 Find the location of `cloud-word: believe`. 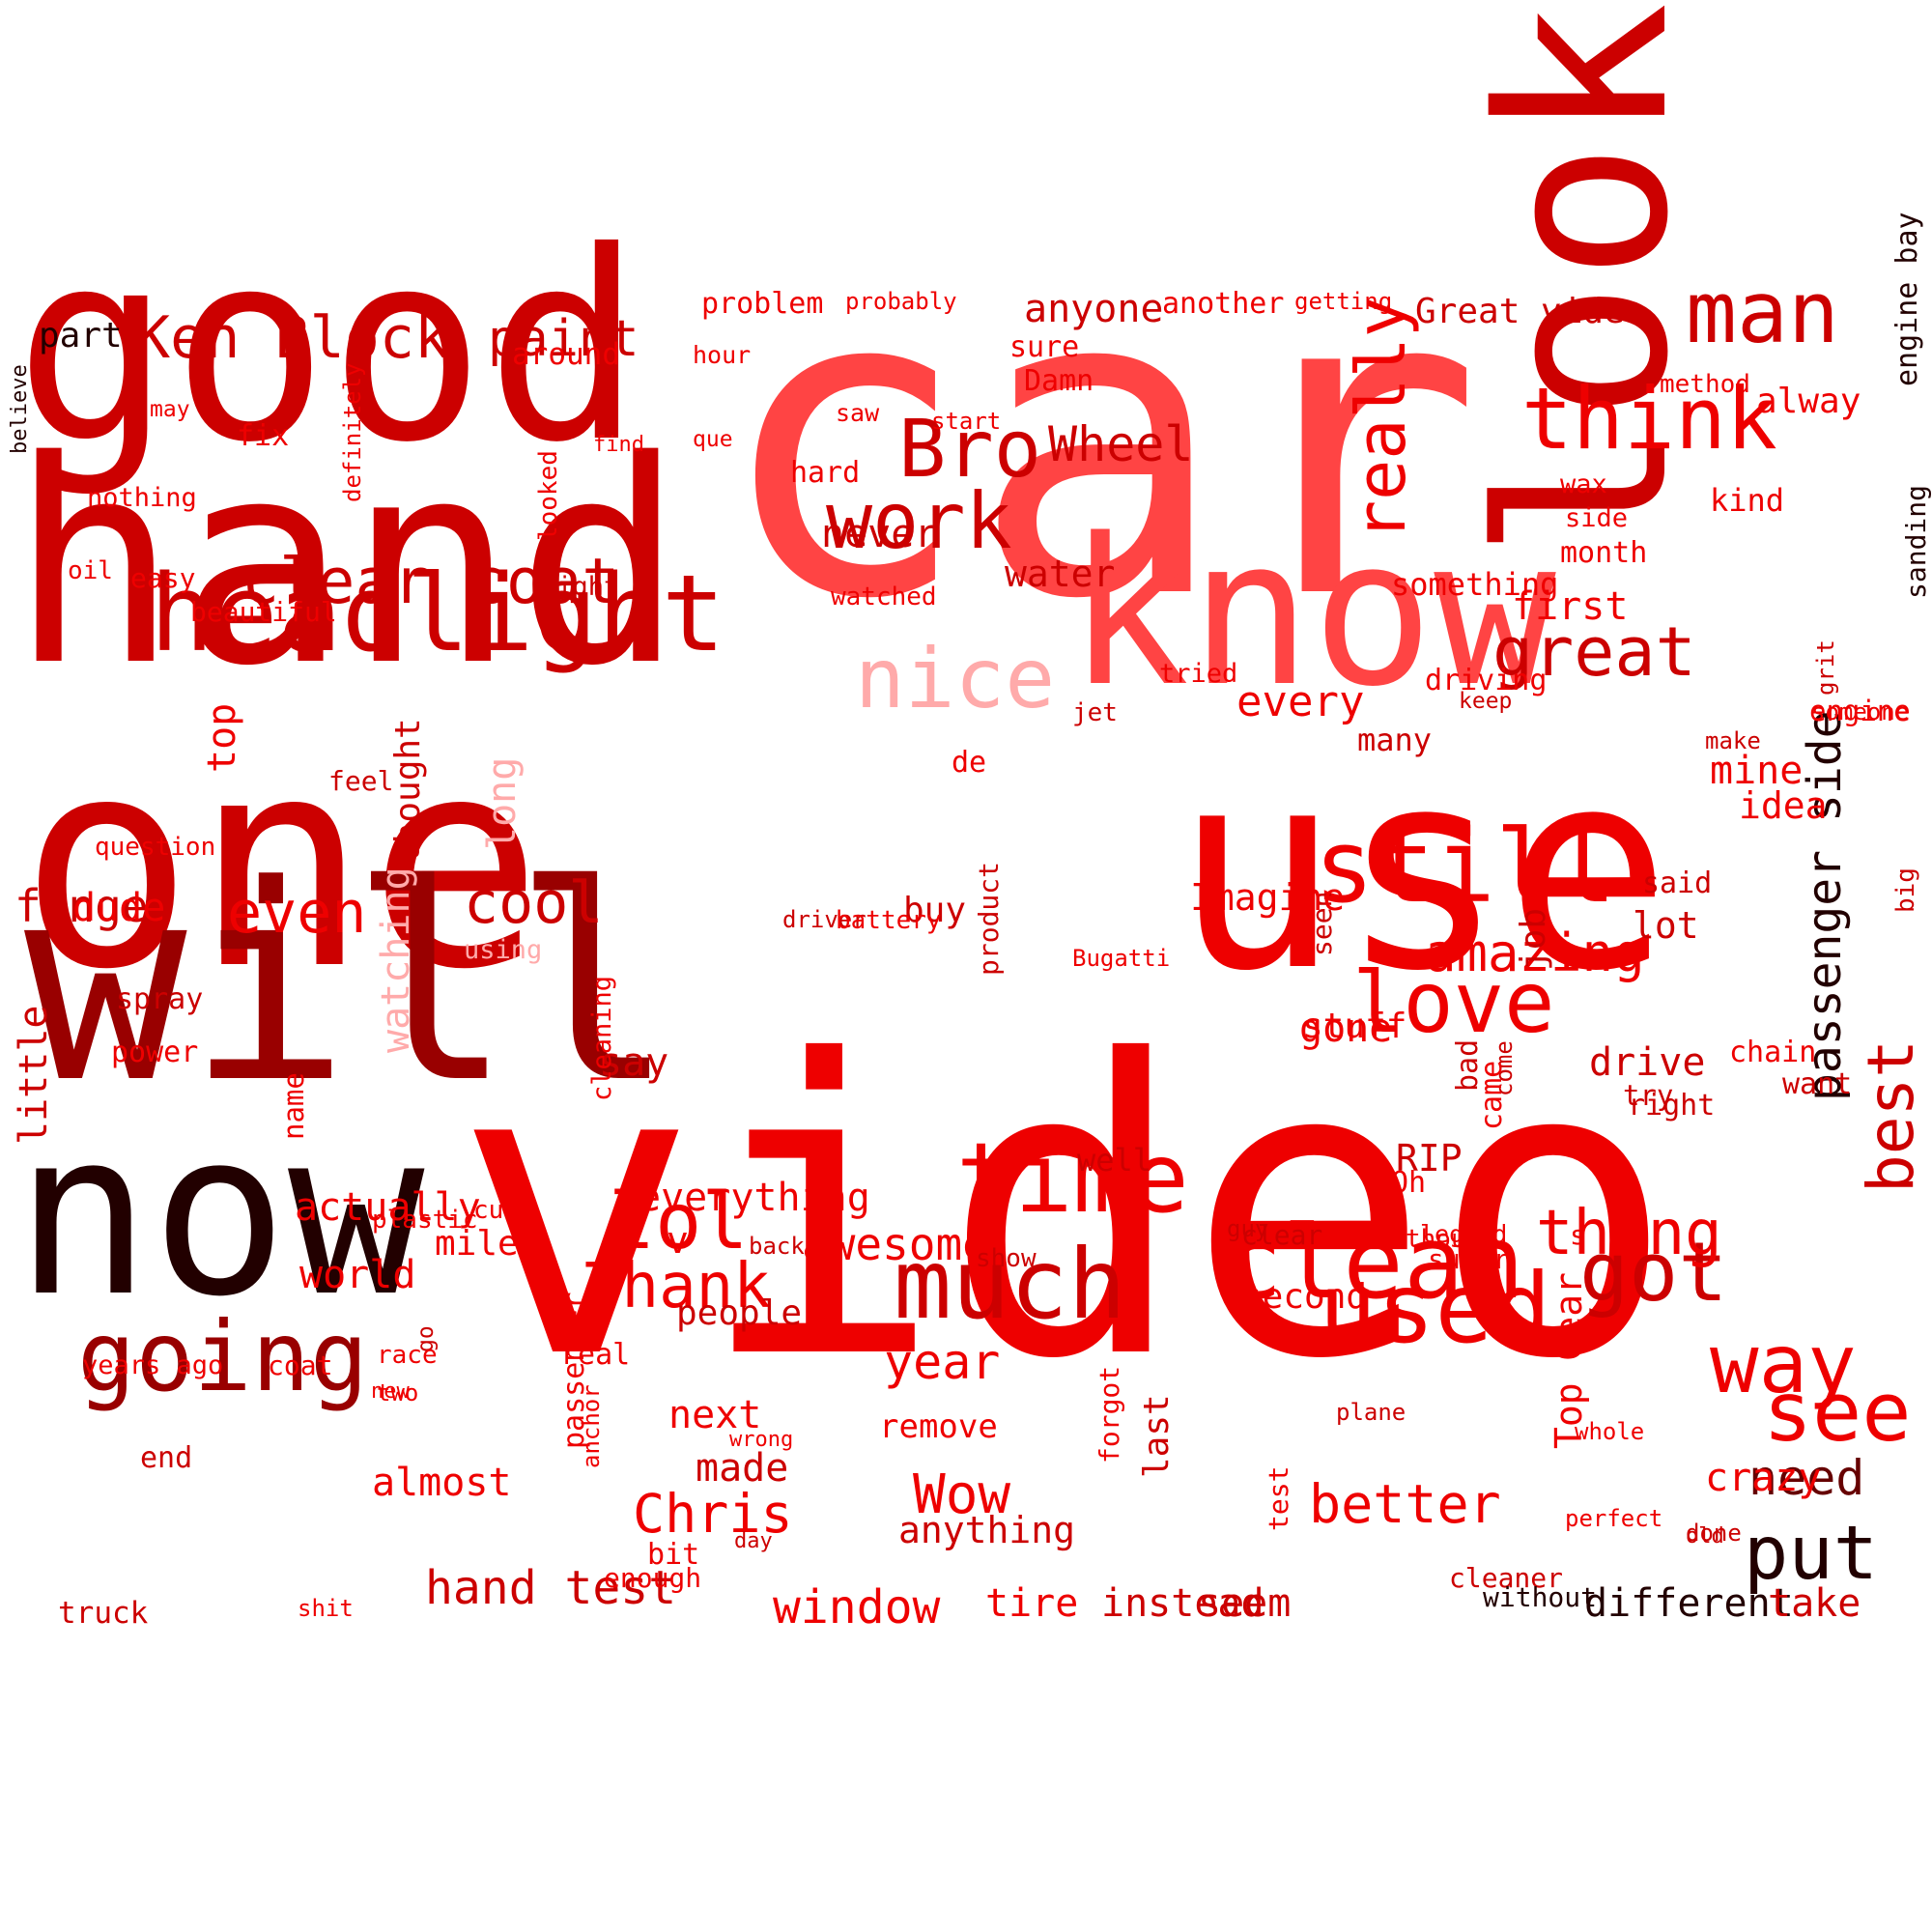

cloud-word: believe is located at coordinates (20, 409).